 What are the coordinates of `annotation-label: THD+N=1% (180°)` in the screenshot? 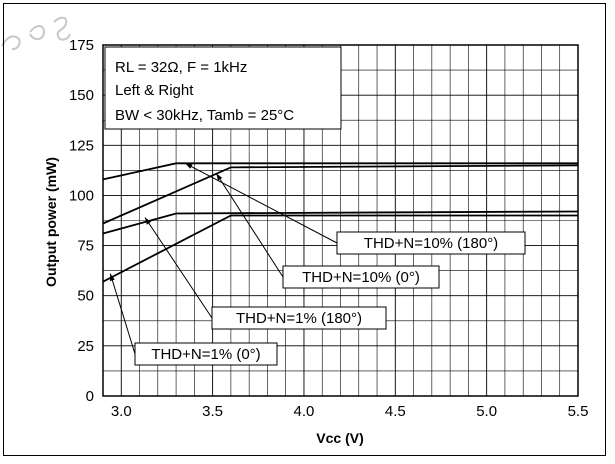 It's located at (299, 318).